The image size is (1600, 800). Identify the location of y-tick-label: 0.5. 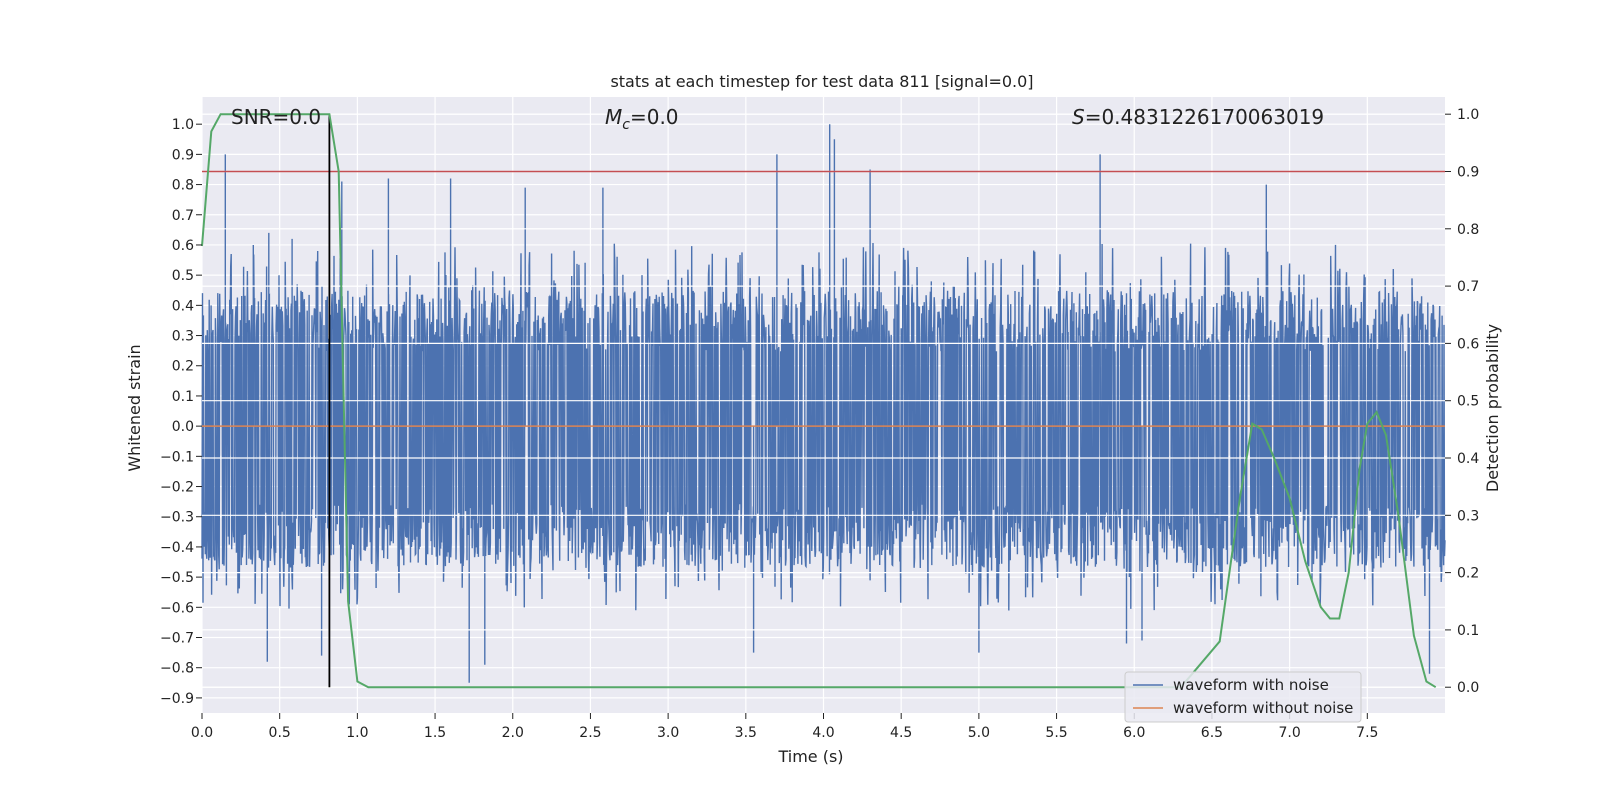
(183, 276).